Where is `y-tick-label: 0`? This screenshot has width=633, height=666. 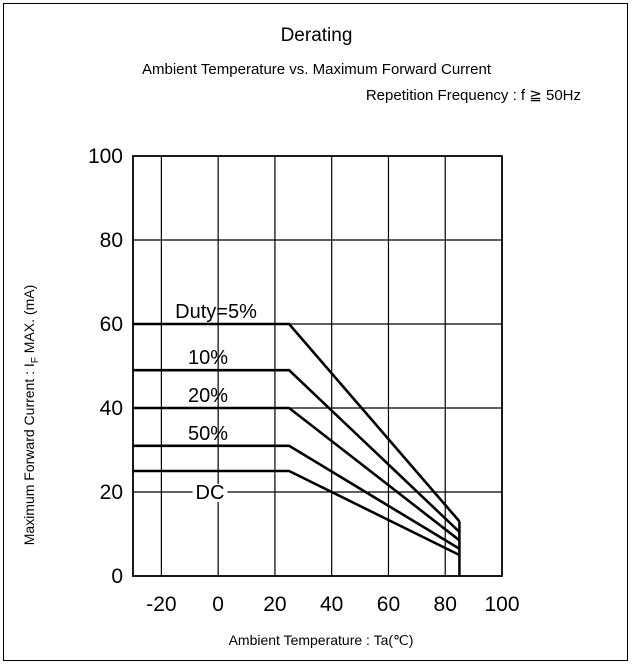 y-tick-label: 0 is located at coordinates (117, 576).